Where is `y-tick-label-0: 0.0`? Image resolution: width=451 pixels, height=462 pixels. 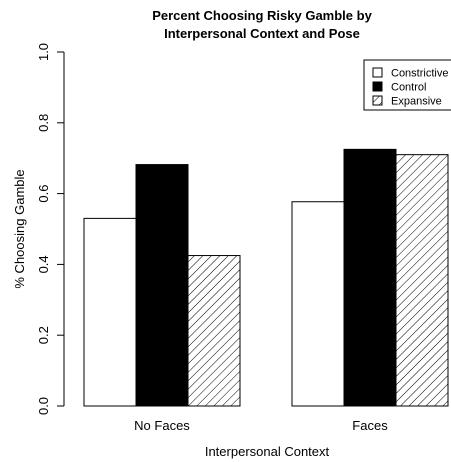 y-tick-label-0: 0.0 is located at coordinates (43, 406).